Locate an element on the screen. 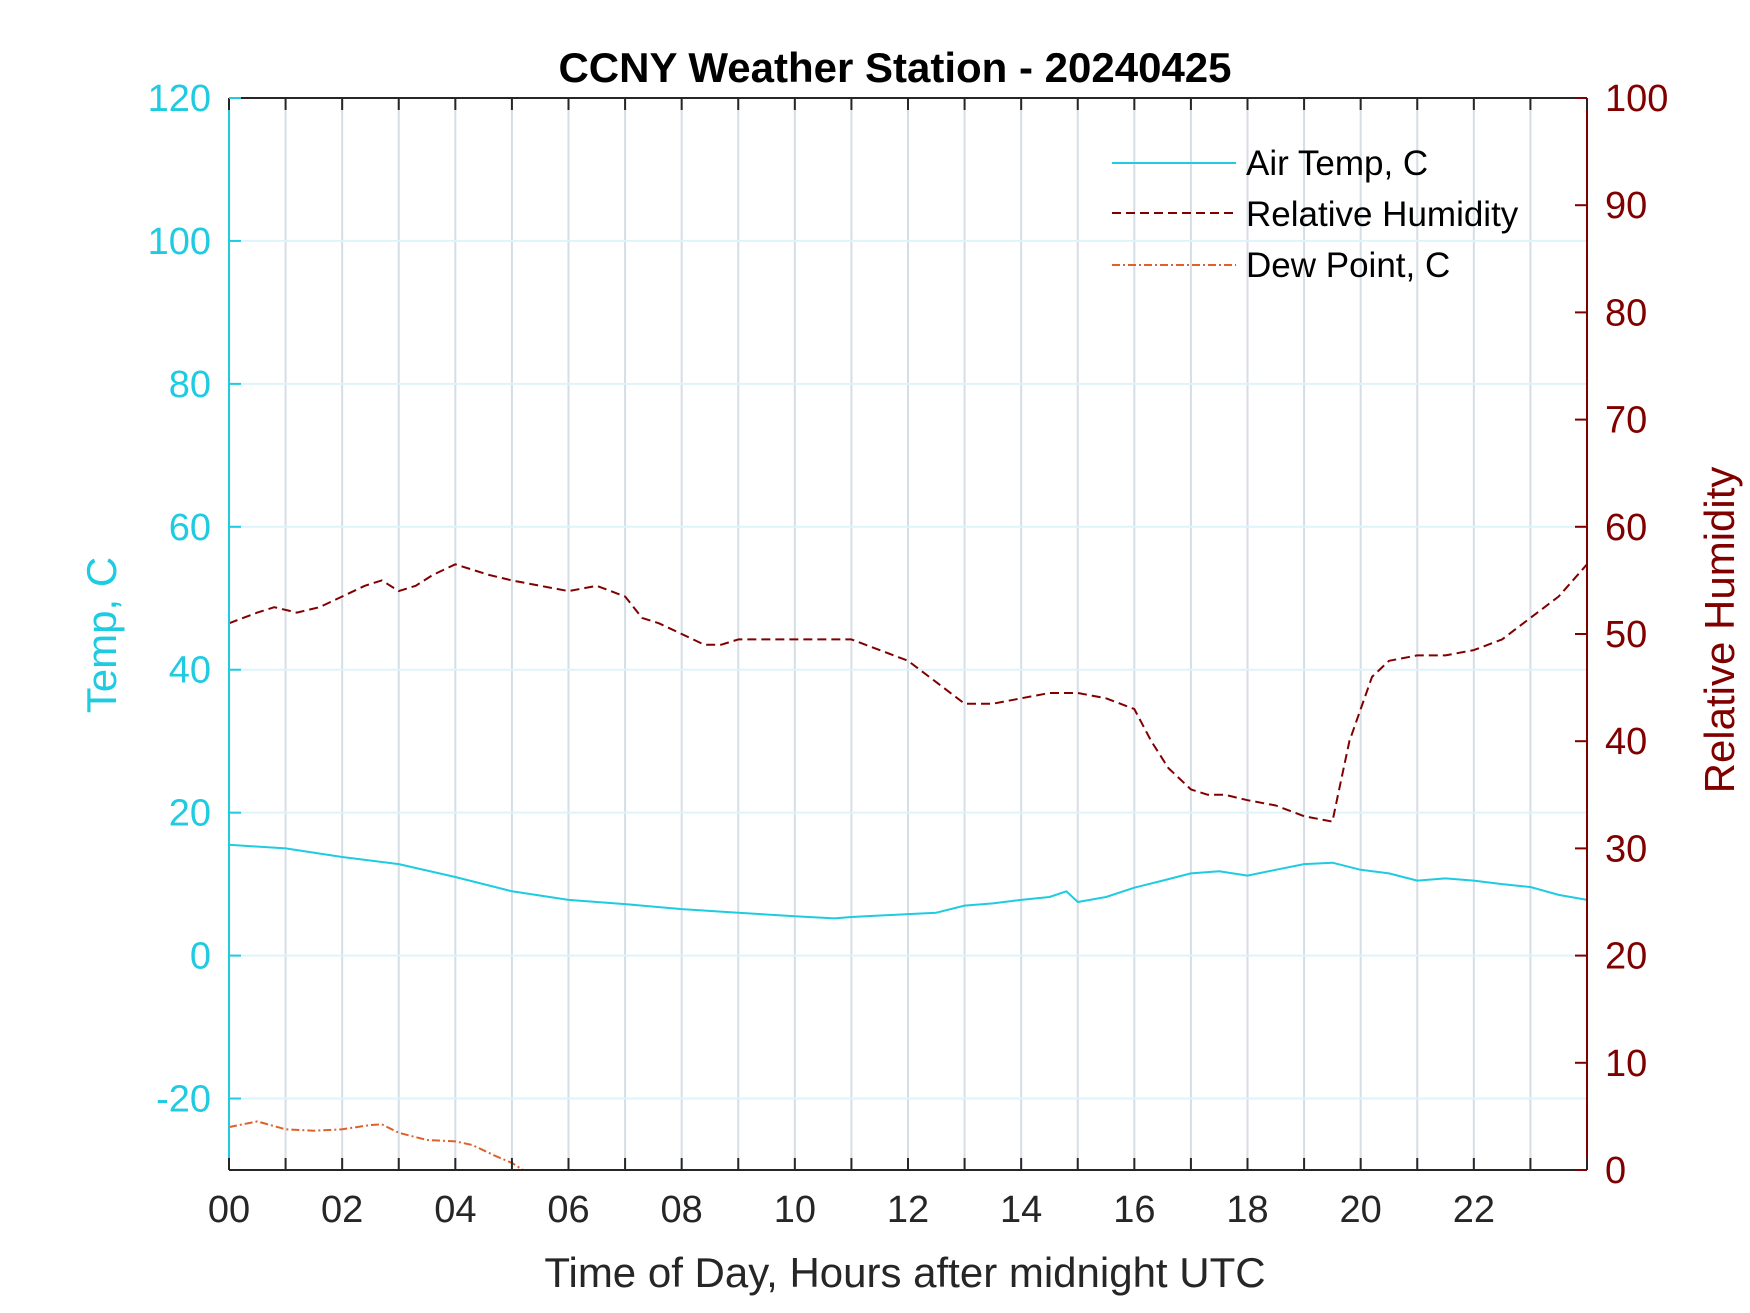 Image resolution: width=1750 pixels, height=1313 pixels. legend-label-temp: Air Temp, C is located at coordinates (1337, 163).